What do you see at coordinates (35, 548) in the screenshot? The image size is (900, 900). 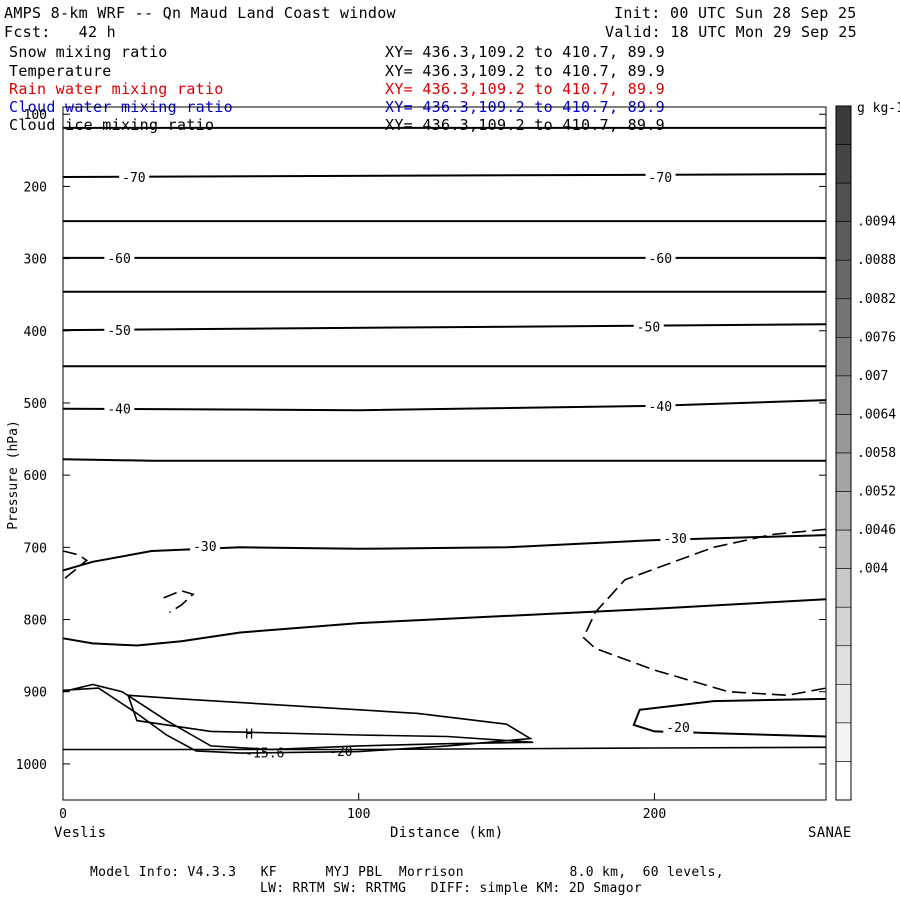 I see `y-tick-label: 700` at bounding box center [35, 548].